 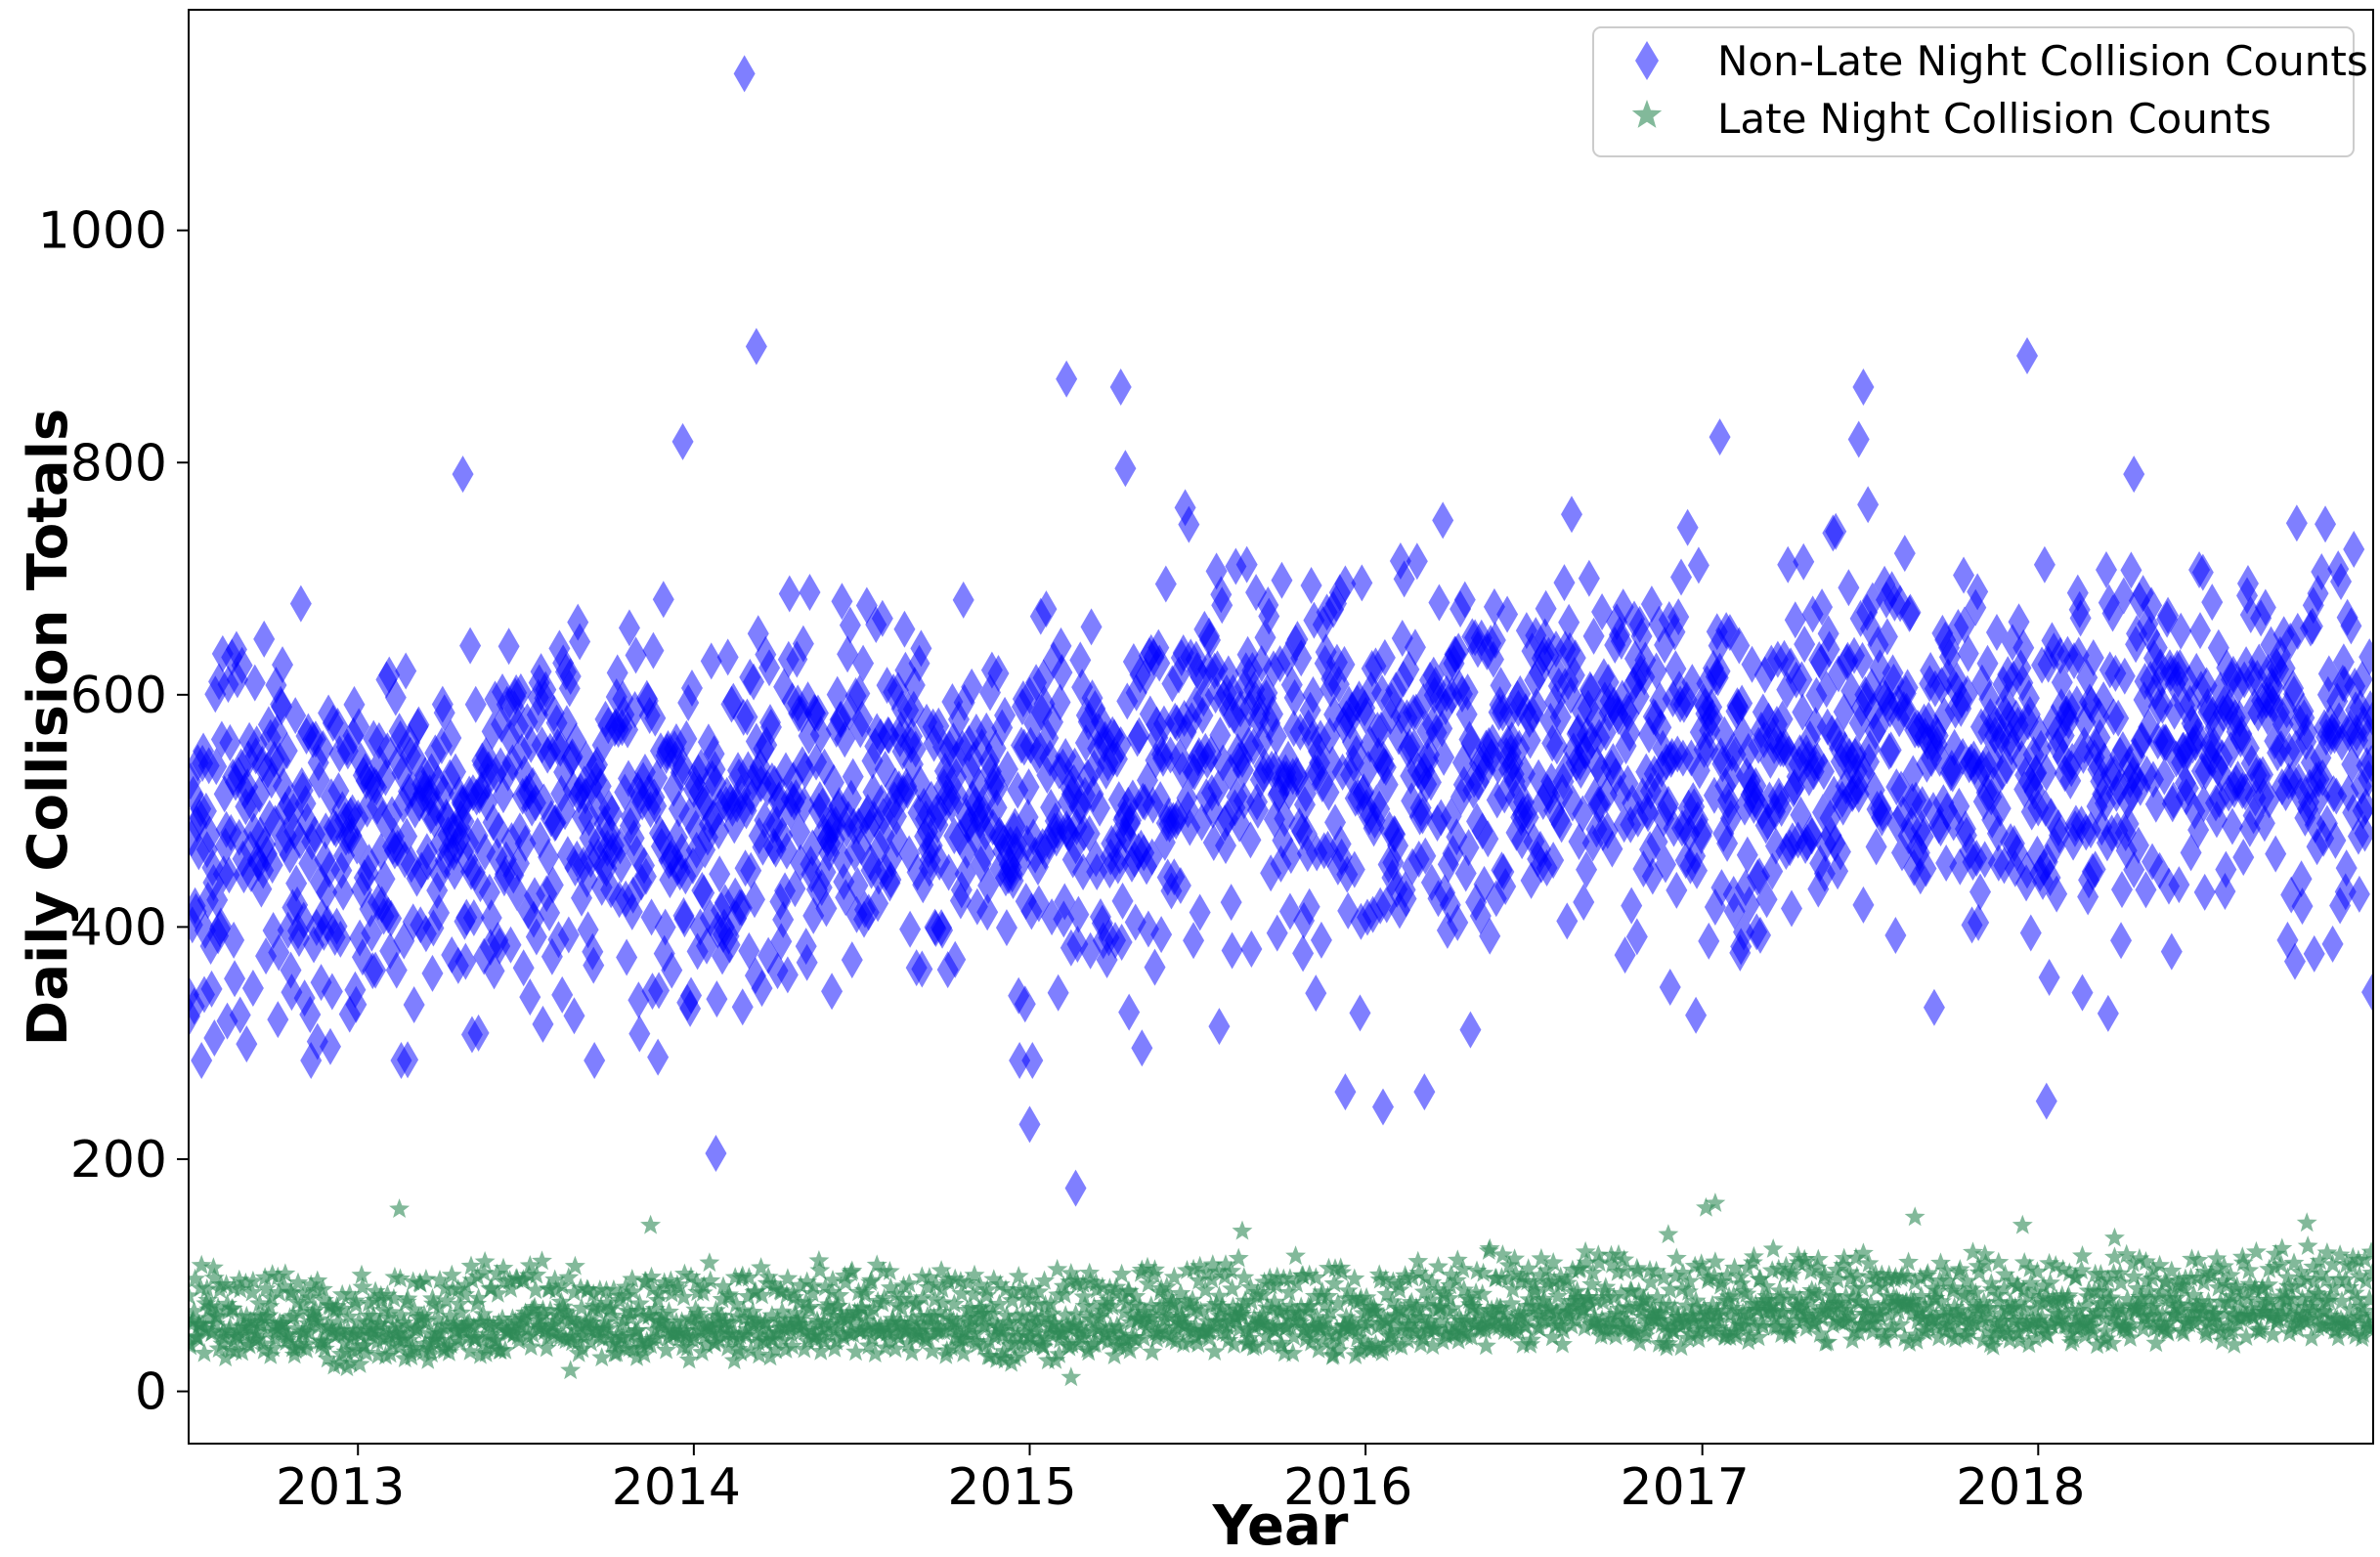 I want to click on series-late-night-points, so click(x=1281, y=1289).